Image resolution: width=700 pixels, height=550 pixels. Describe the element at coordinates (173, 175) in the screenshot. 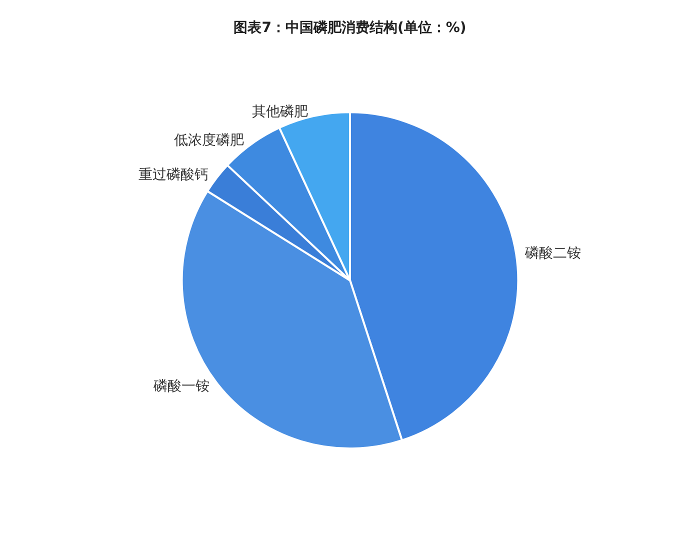

I see `slice-label: 重过磷酸钙` at that location.